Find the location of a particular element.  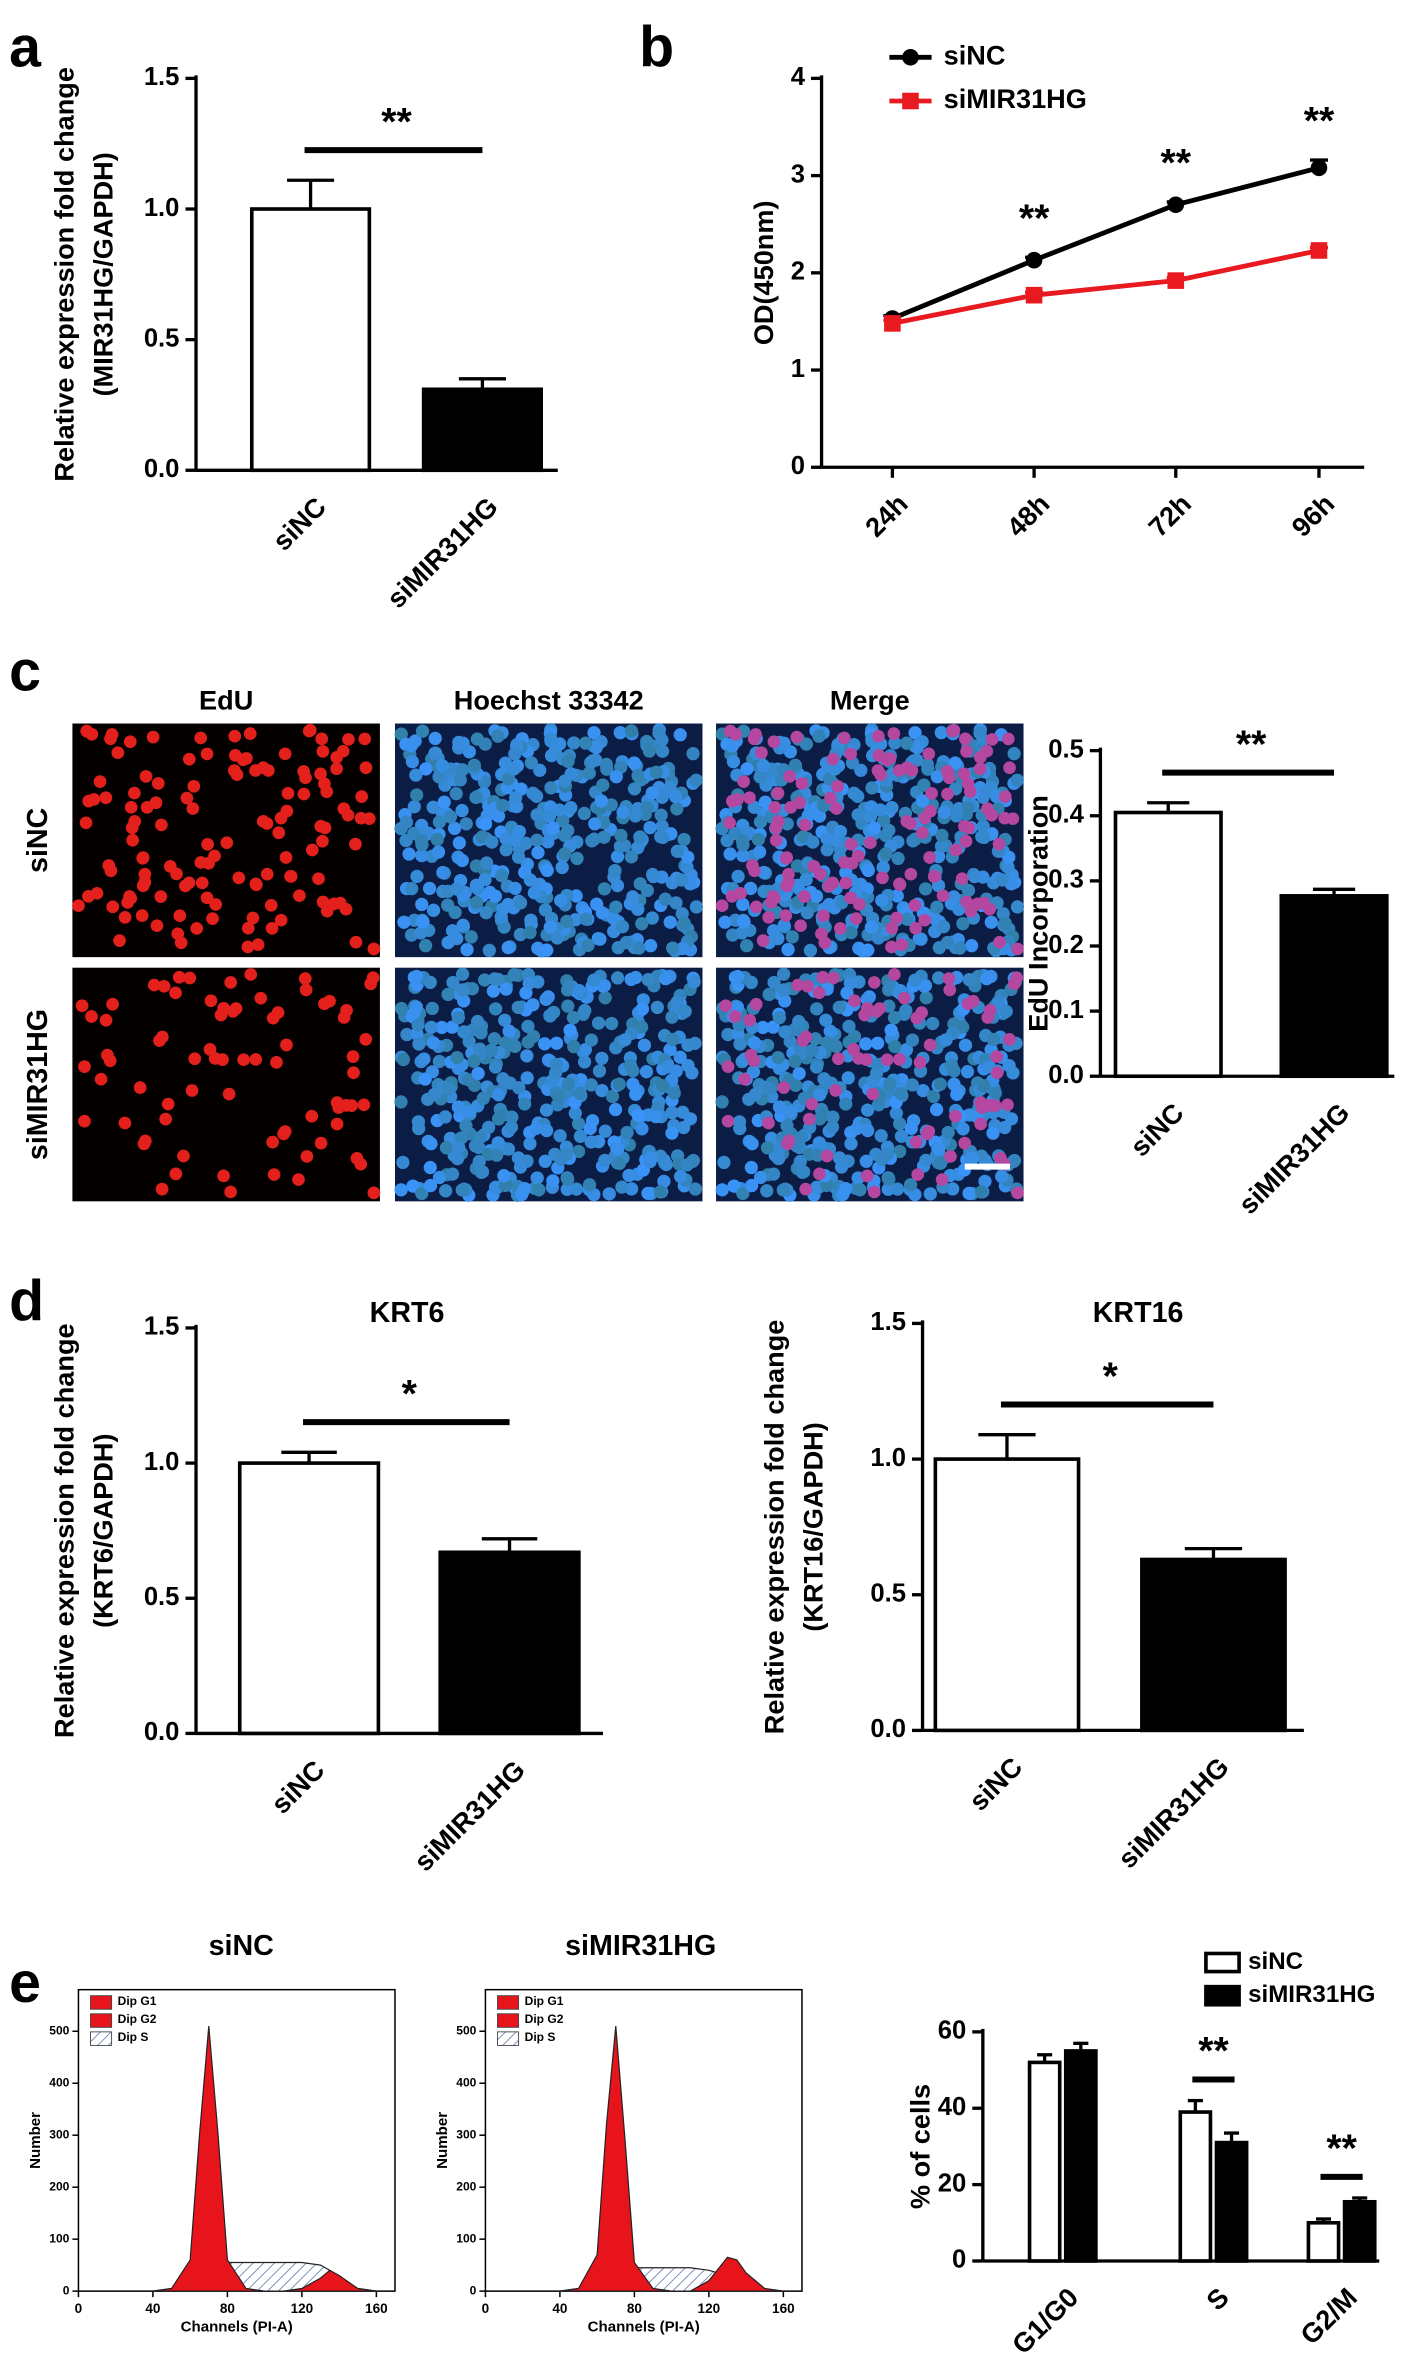

legend-label: siNC is located at coordinates (1275, 1961).